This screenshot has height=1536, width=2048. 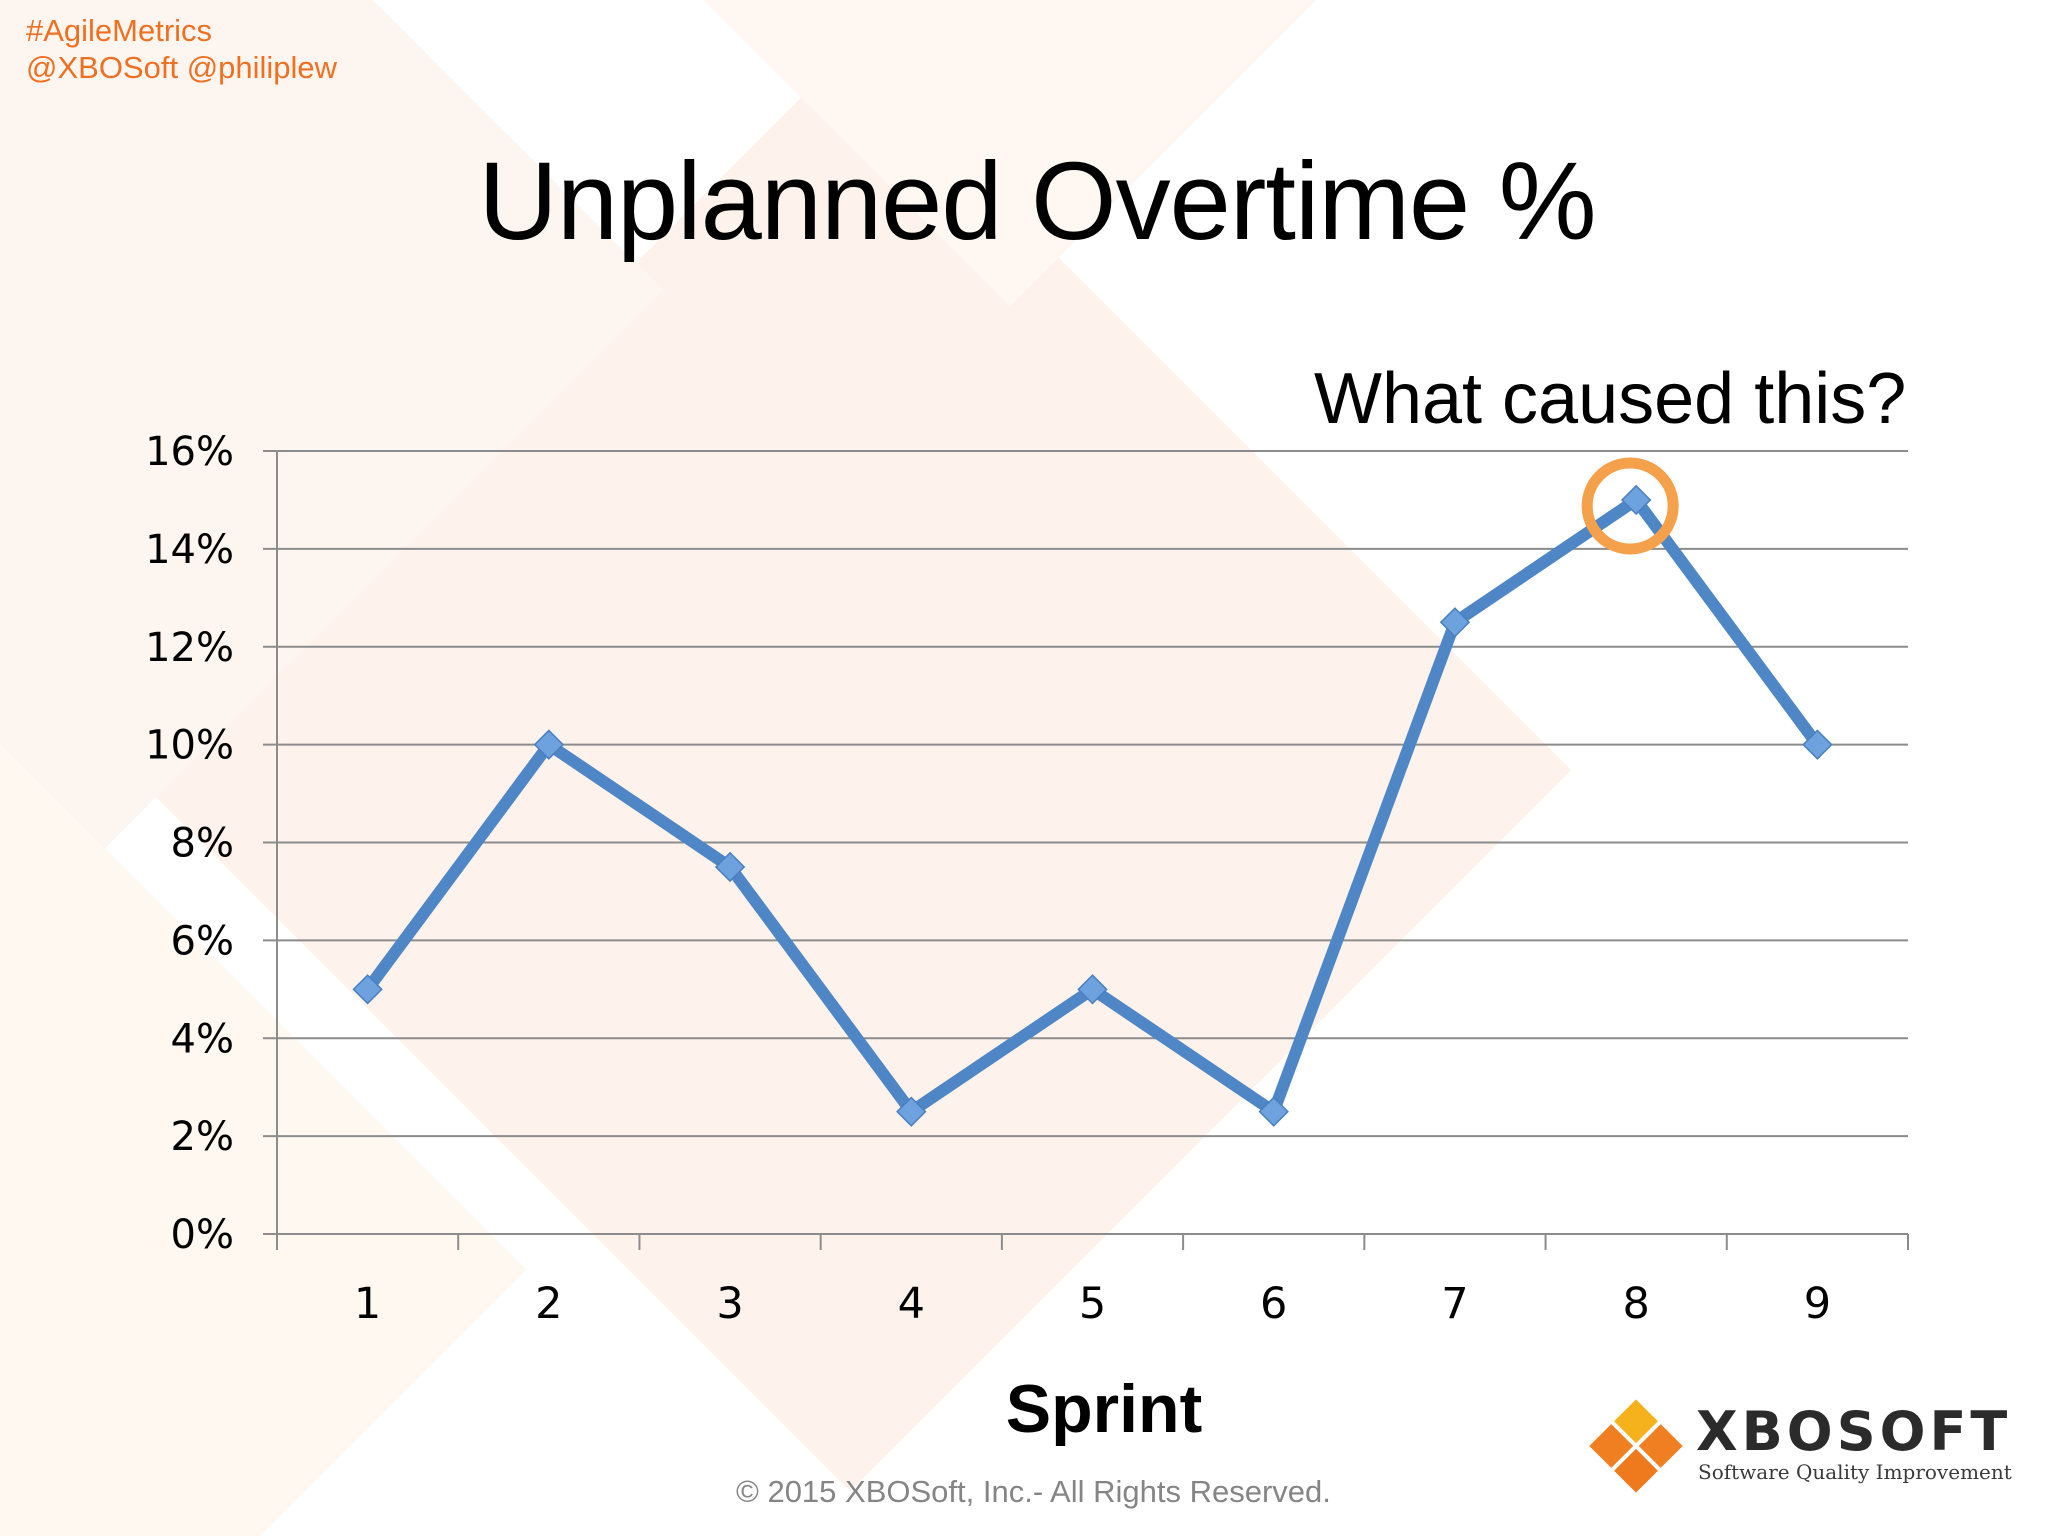 What do you see at coordinates (182, 67) in the screenshot?
I see `twitter-handles: @XBOSoft @philiplew` at bounding box center [182, 67].